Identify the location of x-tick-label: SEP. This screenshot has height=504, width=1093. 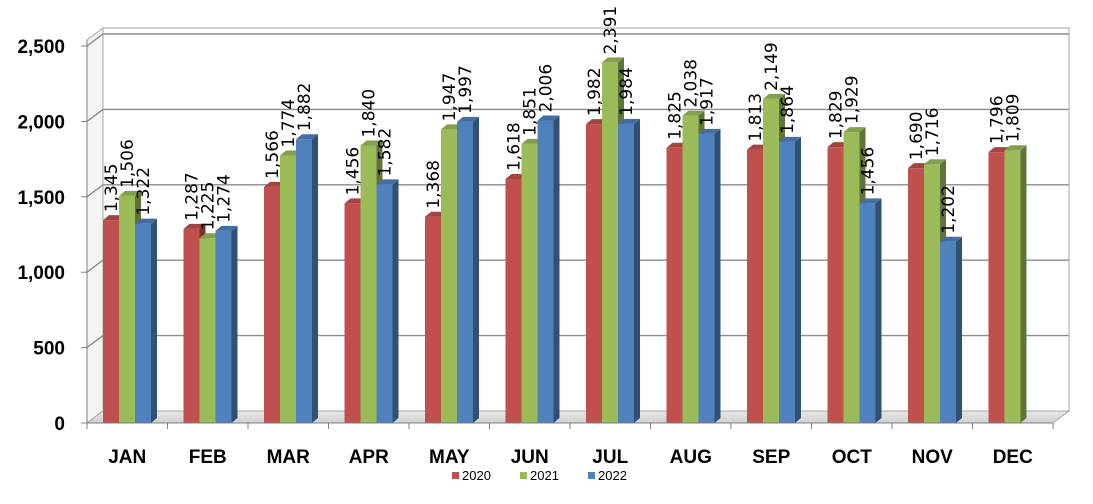
(771, 457).